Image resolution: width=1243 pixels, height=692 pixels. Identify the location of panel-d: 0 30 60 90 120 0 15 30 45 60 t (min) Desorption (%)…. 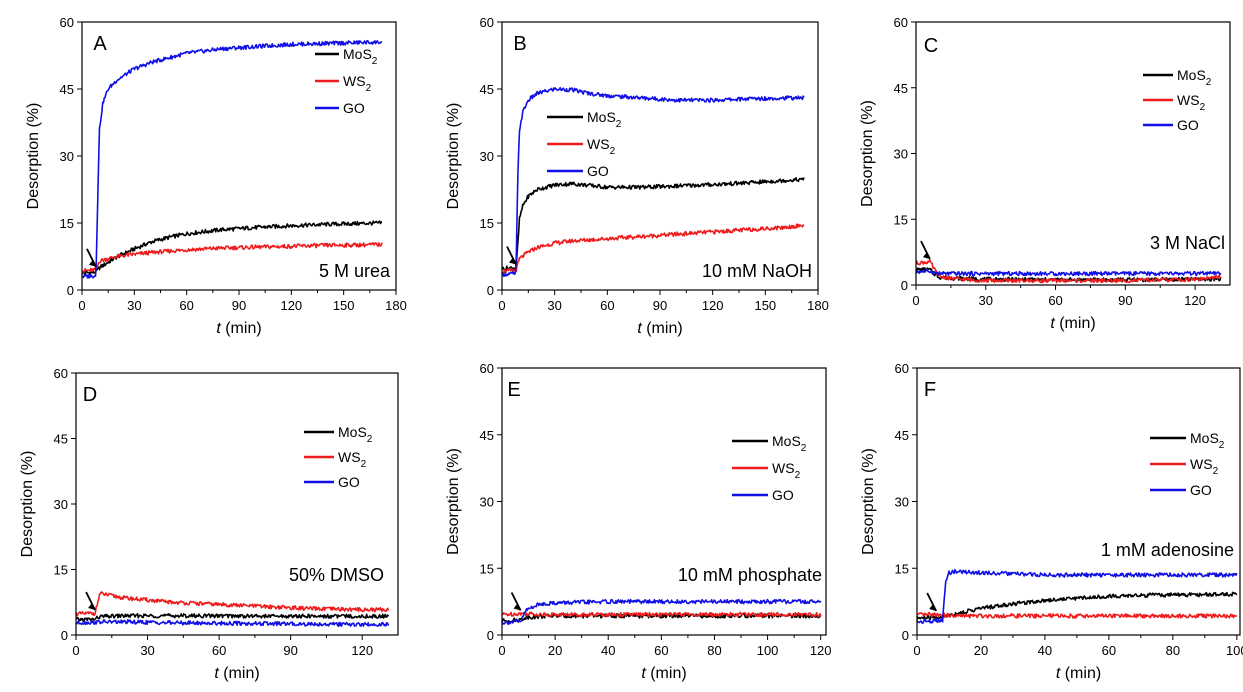
(209, 524).